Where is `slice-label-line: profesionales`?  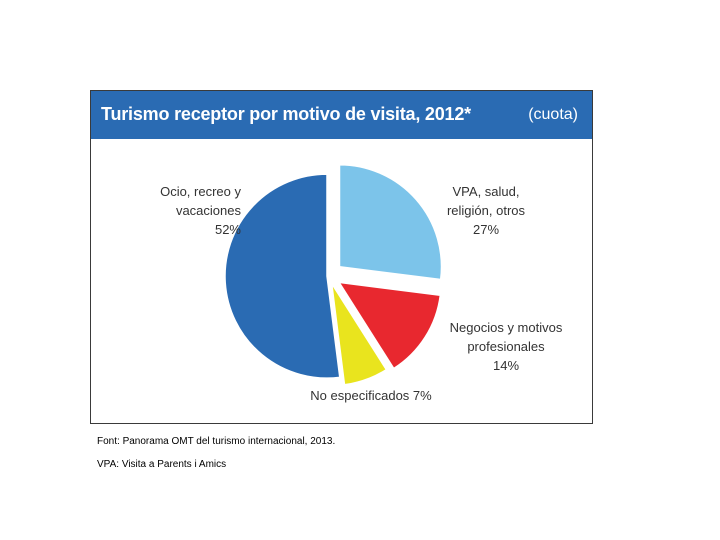
slice-label-line: profesionales is located at coordinates (506, 346).